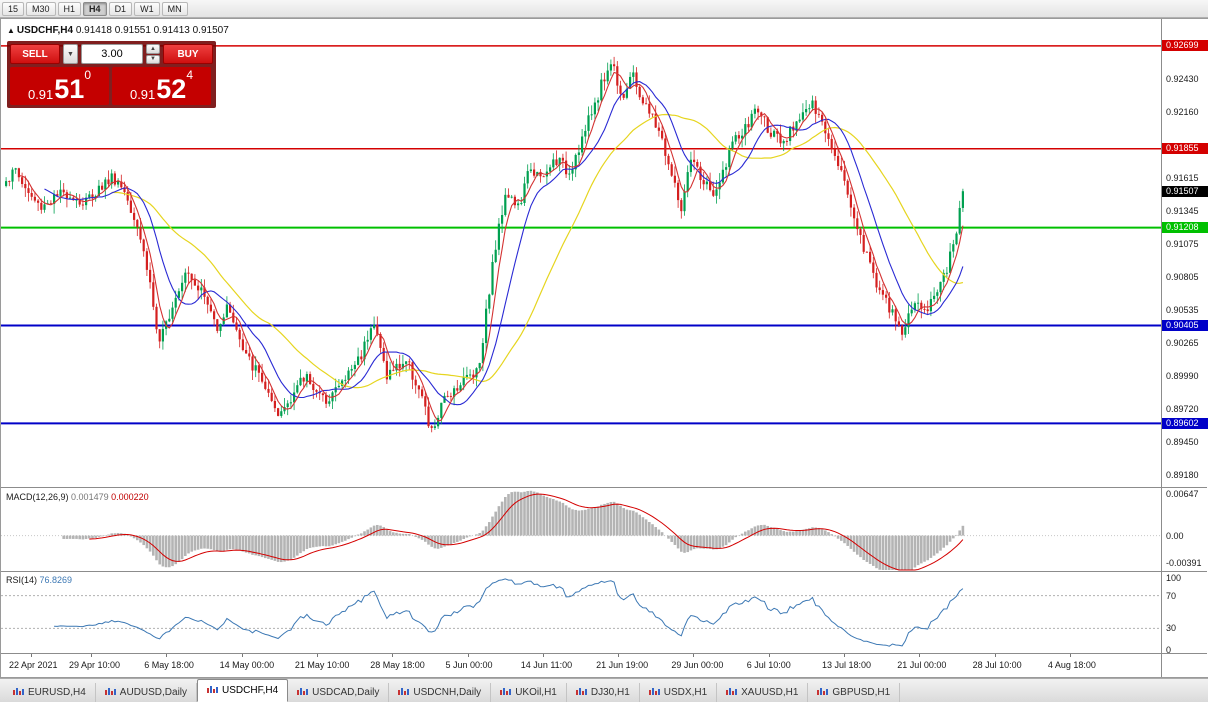 This screenshot has height=702, width=1208. I want to click on time-axis-label: 21 May 10:00, so click(322, 665).